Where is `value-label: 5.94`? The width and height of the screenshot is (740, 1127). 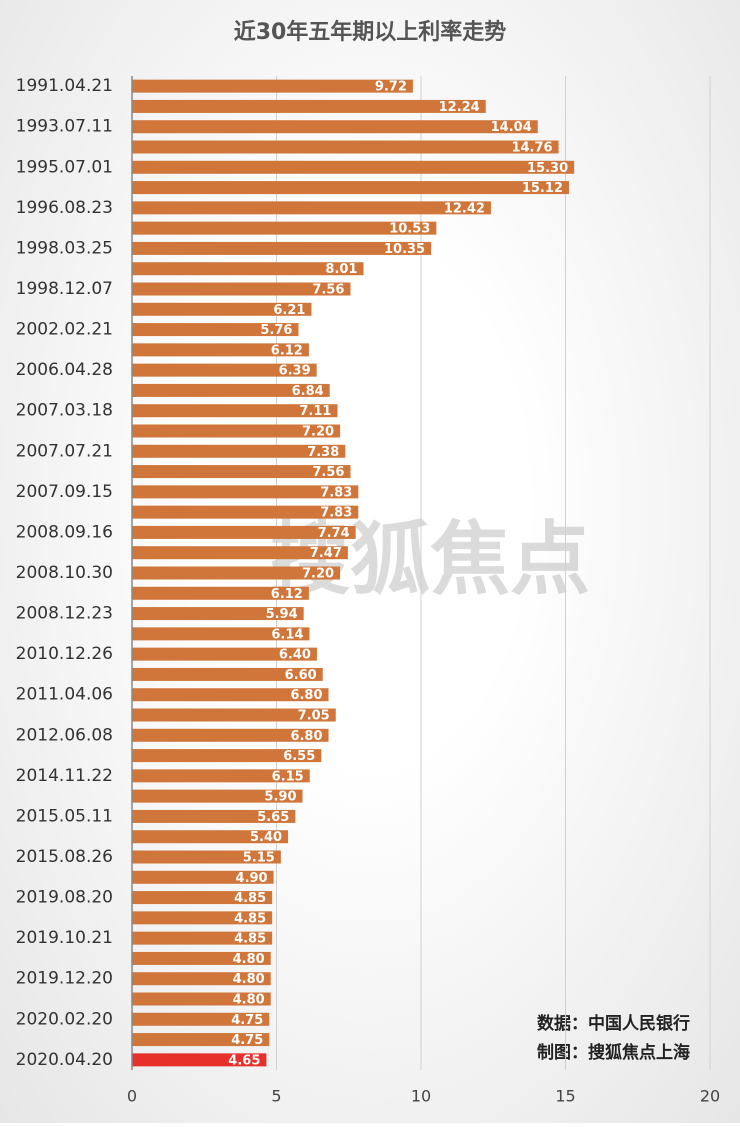
value-label: 5.94 is located at coordinates (282, 614).